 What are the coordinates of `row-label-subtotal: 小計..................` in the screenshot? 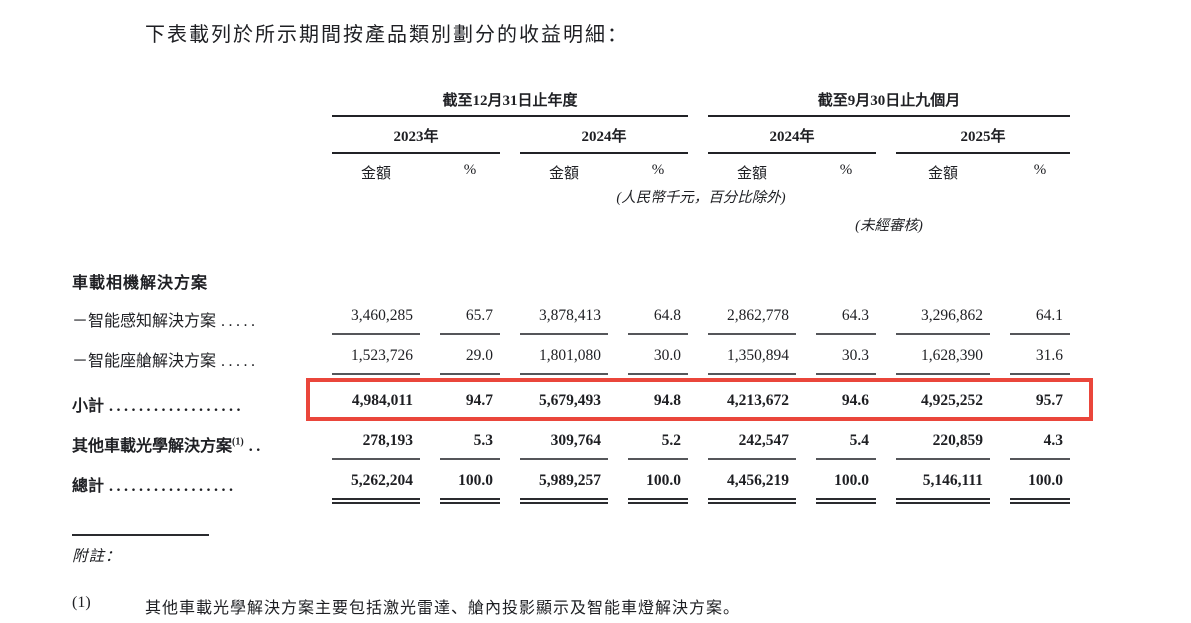 It's located at (192, 400).